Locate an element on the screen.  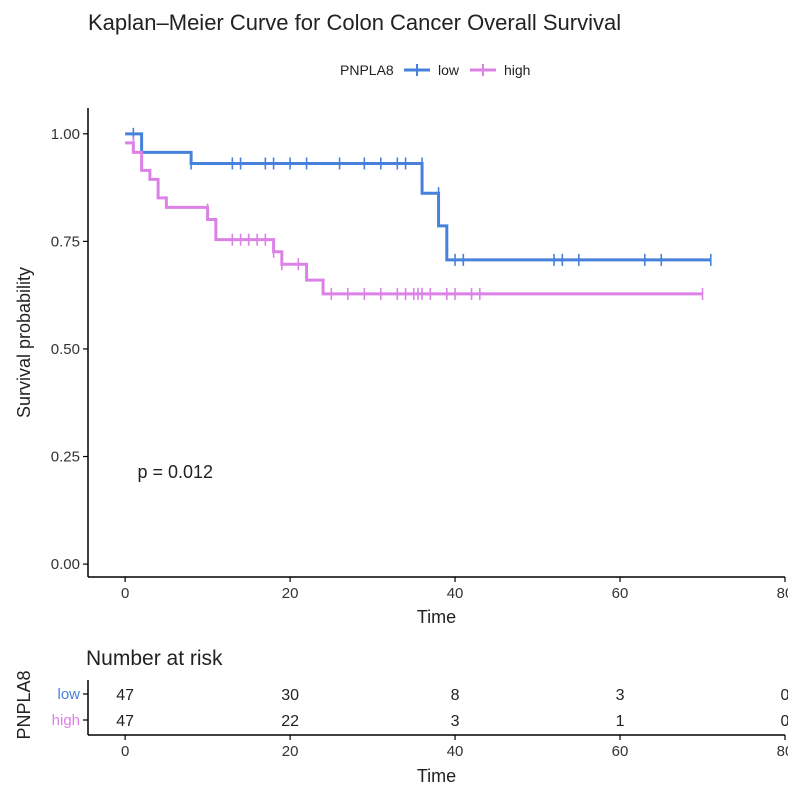
survival-curve-high is located at coordinates (414, 218).